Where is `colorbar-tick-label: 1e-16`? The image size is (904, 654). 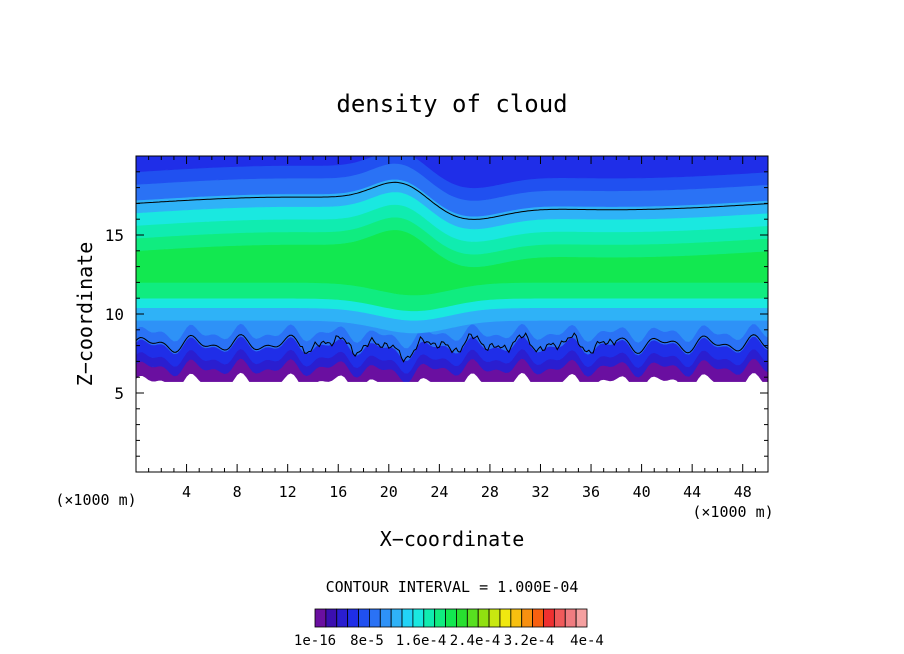 colorbar-tick-label: 1e-16 is located at coordinates (315, 641).